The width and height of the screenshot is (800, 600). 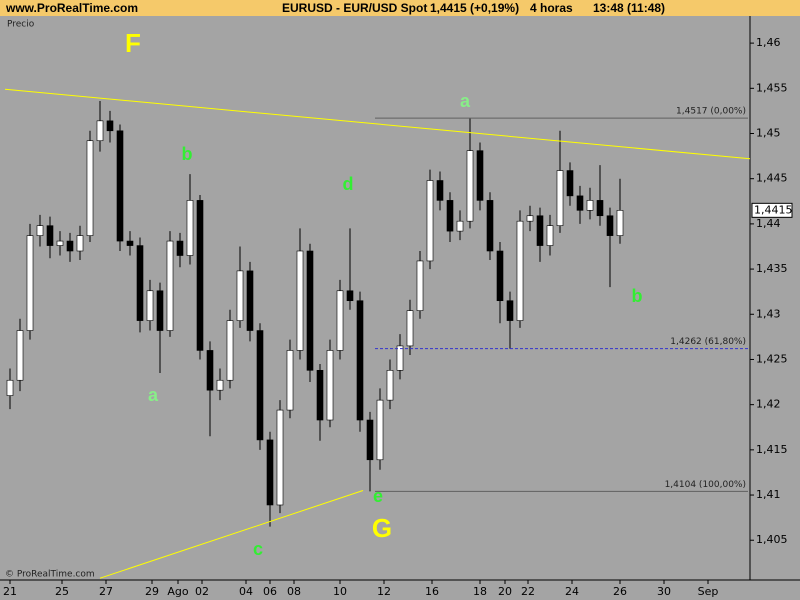 What do you see at coordinates (768, 404) in the screenshot?
I see `y-tick-label: 1,42` at bounding box center [768, 404].